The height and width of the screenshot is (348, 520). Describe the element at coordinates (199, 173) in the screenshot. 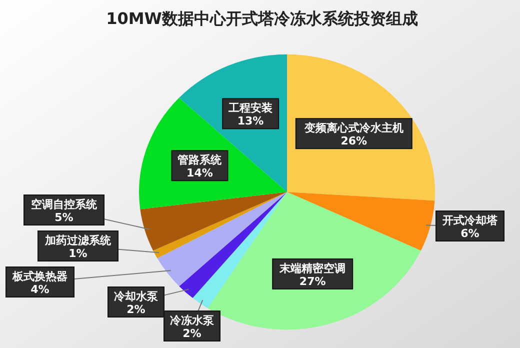

I see `data-label: 14%` at that location.